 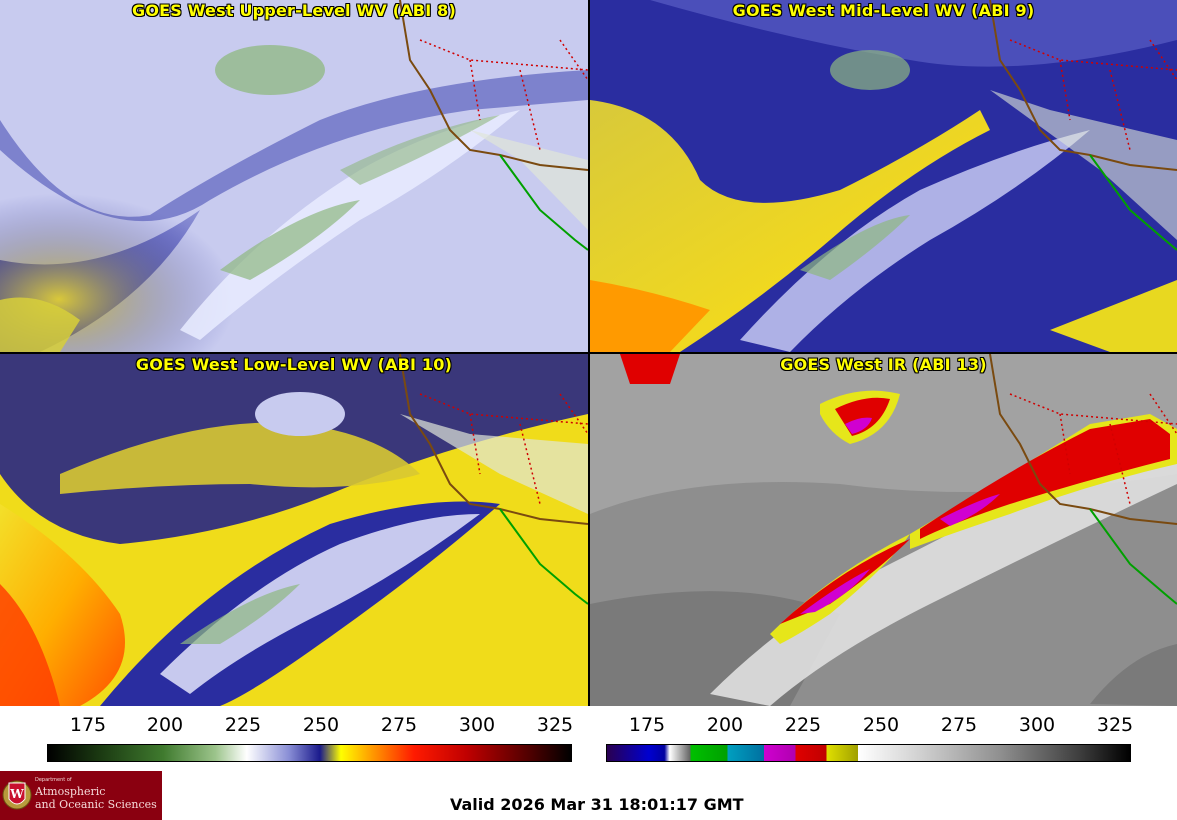 I want to click on wv-colorbar-ticks: 175 200 225 250 275 300 325, so click(x=310, y=736).